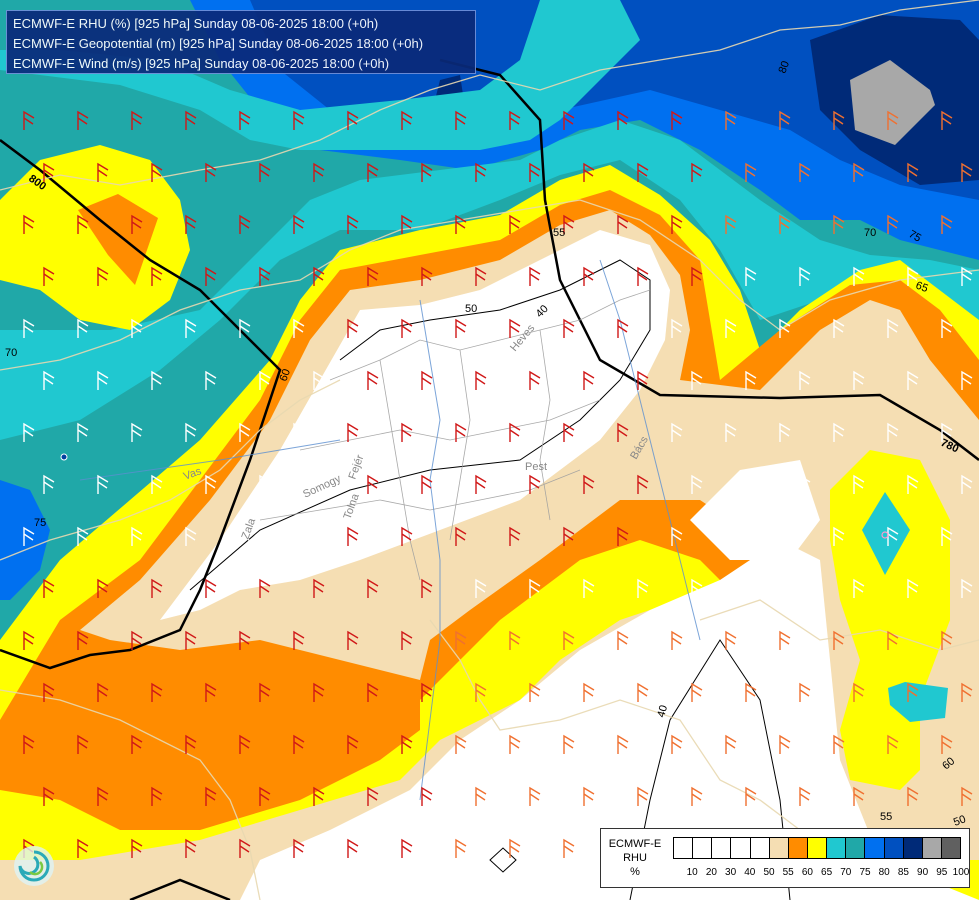  What do you see at coordinates (784, 67) in the screenshot?
I see `rhu-label-80-ne: 80` at bounding box center [784, 67].